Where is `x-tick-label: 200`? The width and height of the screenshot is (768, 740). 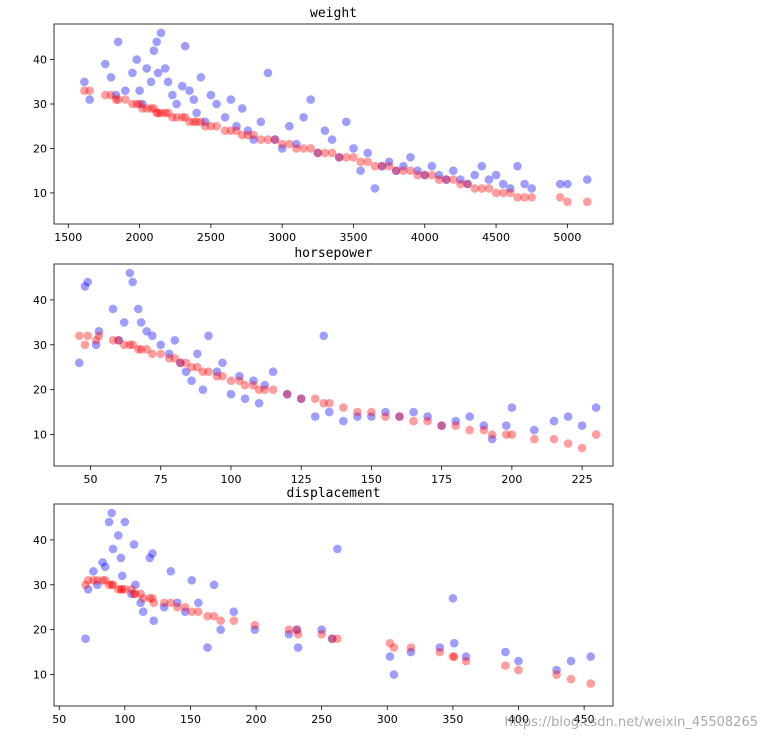 x-tick-label: 200 is located at coordinates (256, 719).